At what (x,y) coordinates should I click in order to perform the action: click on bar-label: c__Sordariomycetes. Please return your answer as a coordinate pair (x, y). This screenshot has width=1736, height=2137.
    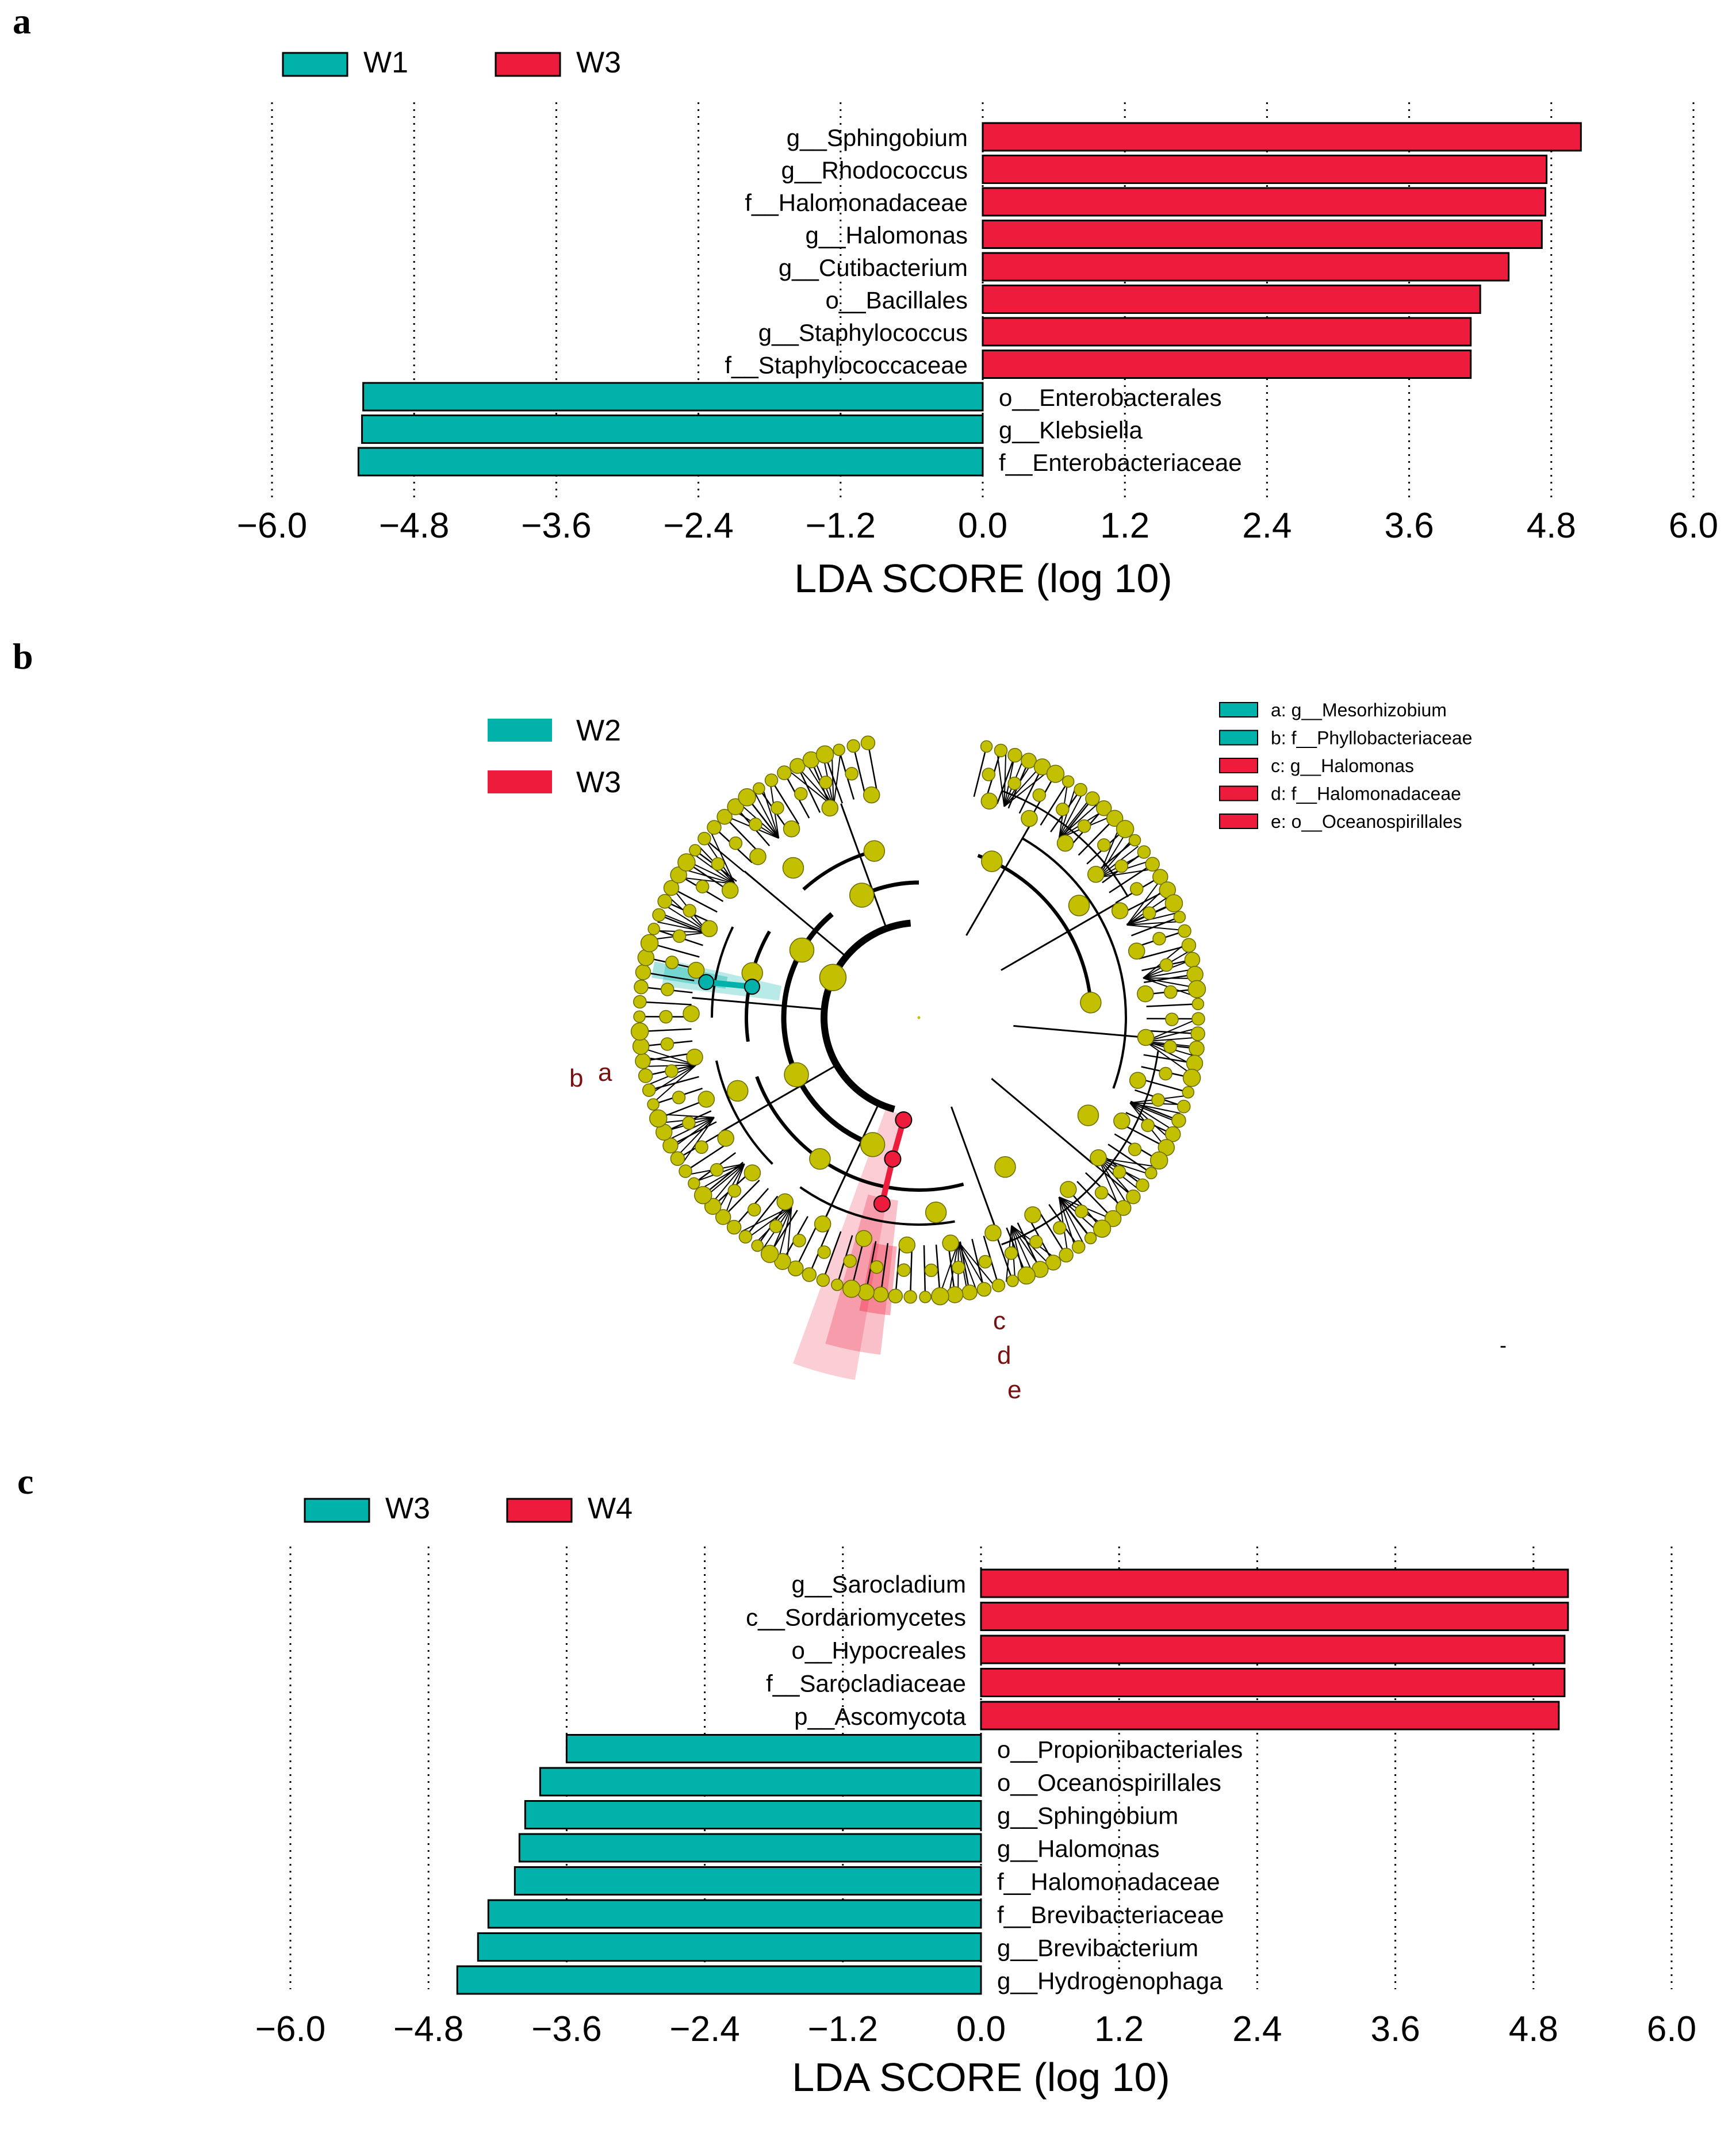
    Looking at the image, I should click on (856, 1617).